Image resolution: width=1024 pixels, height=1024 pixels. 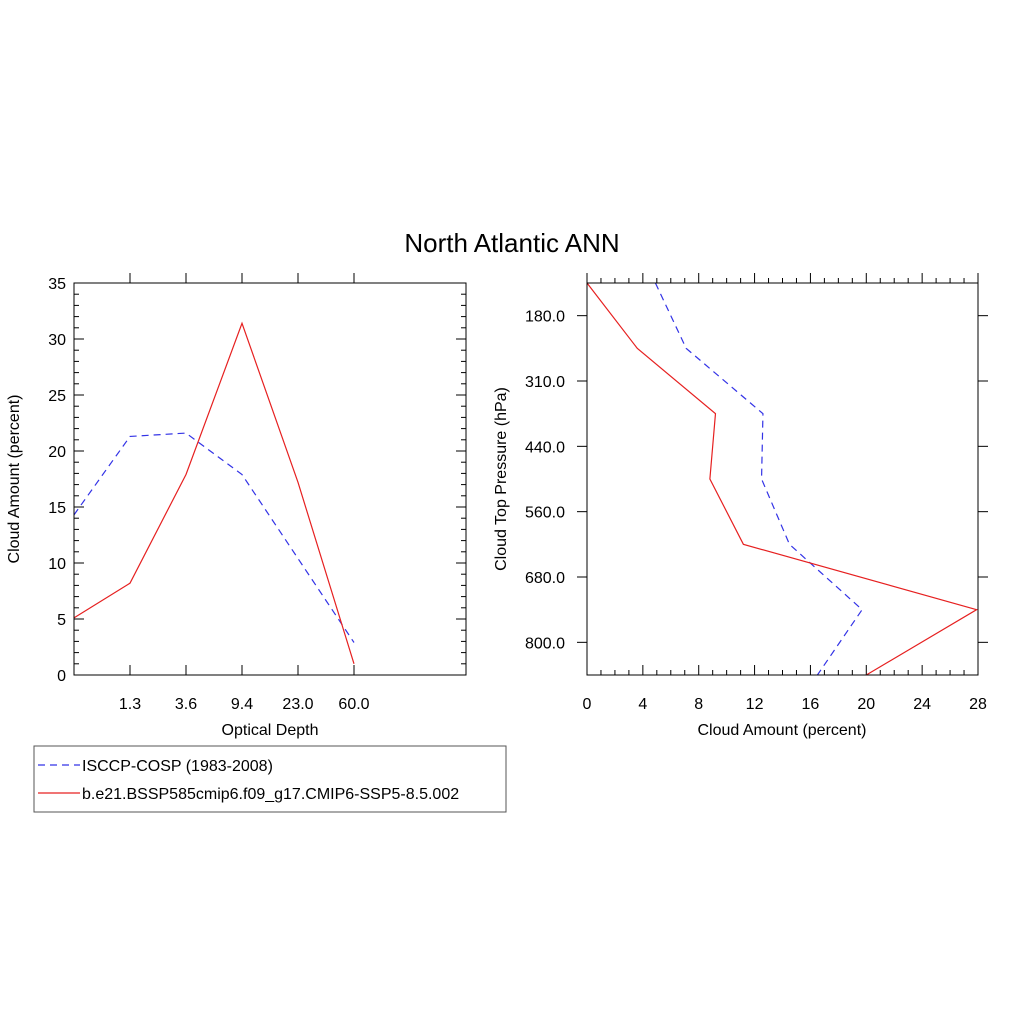 I want to click on left-x-tick-label: 9.4, so click(x=242, y=704).